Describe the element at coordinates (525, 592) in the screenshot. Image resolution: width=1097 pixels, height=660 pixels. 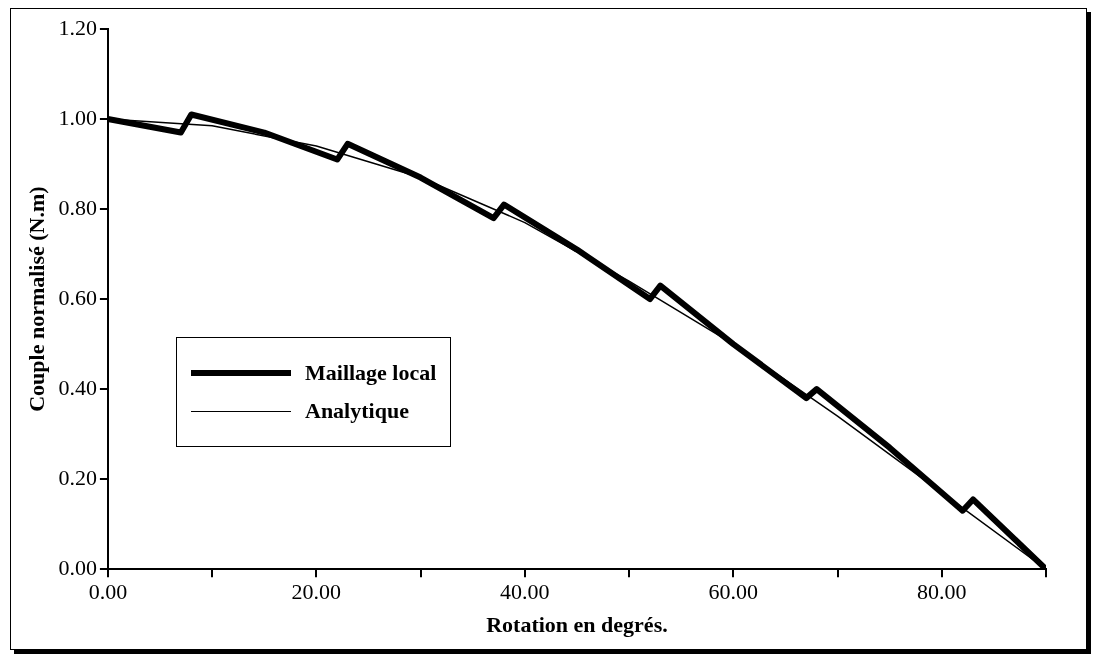
I see `x-tick-label: 40.00` at that location.